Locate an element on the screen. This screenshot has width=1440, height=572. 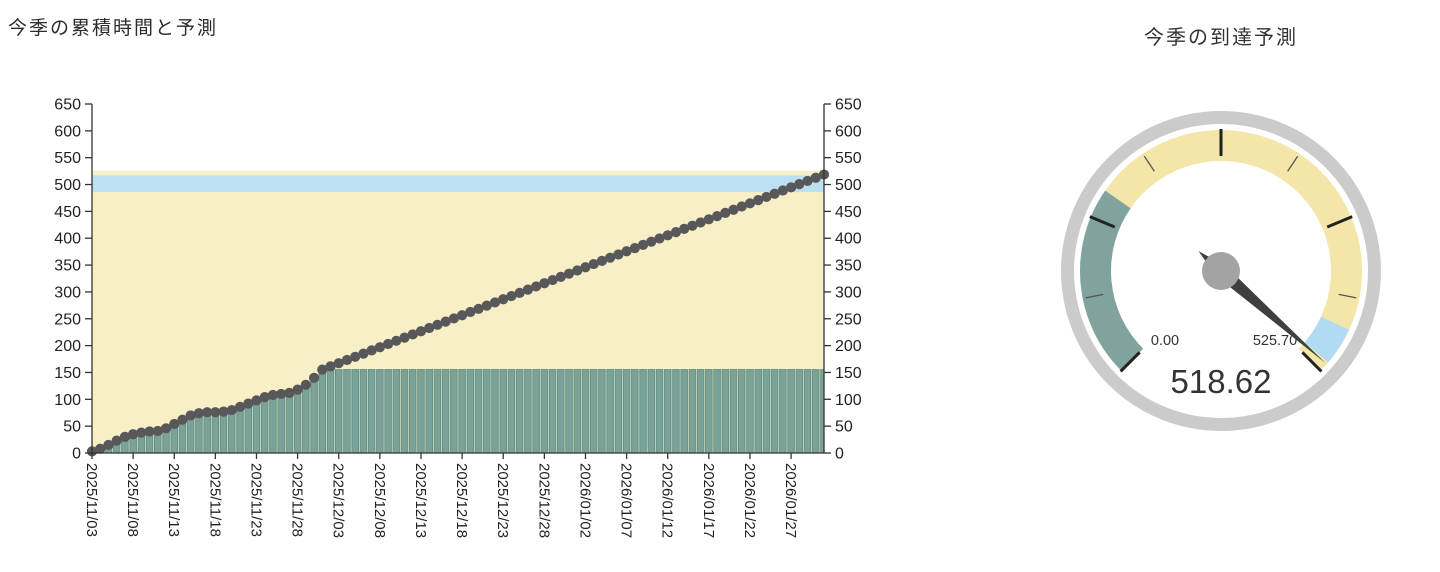
gauge-major-tick is located at coordinates (1339, 222).